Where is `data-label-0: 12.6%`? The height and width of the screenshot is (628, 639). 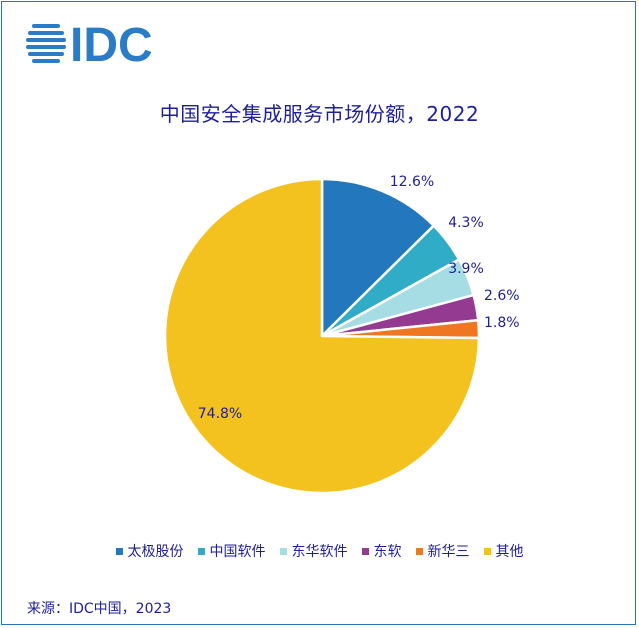
data-label-0: 12.6% is located at coordinates (412, 182).